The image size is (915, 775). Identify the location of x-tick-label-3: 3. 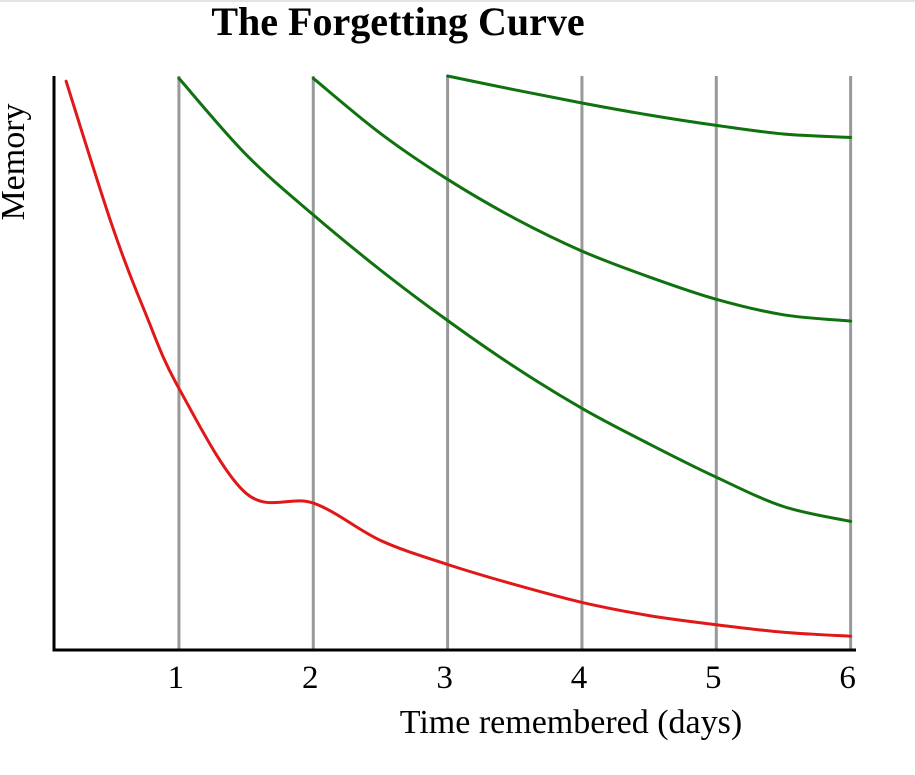
(444, 678).